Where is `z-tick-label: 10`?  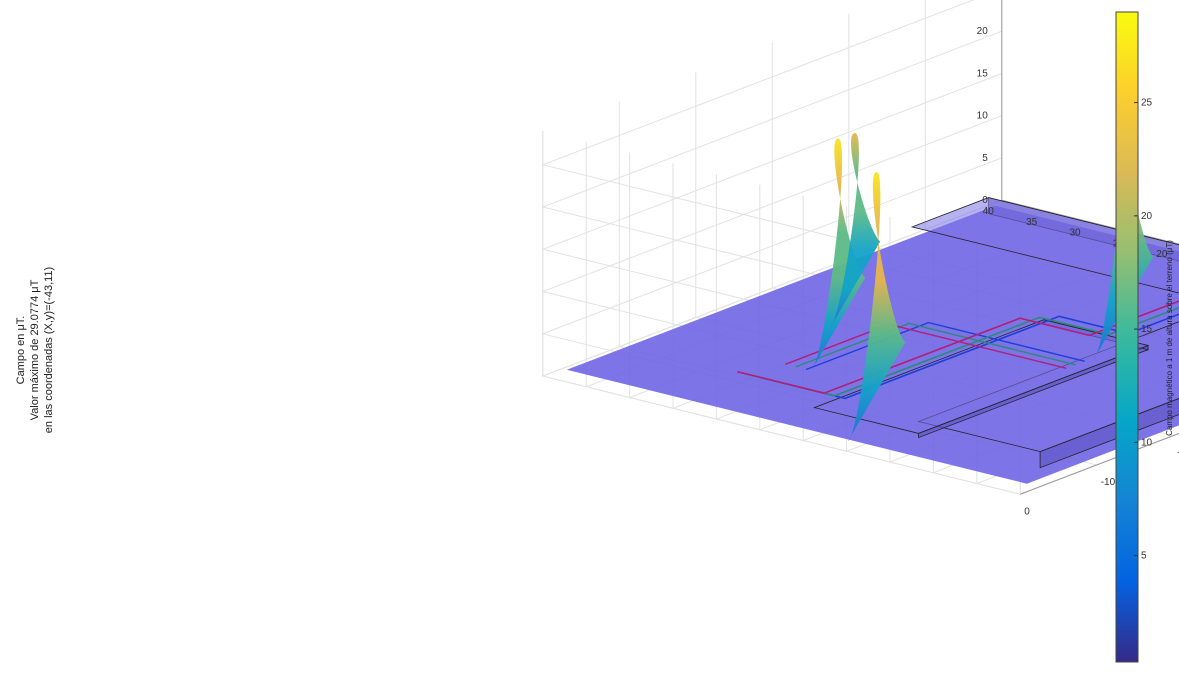 z-tick-label: 10 is located at coordinates (983, 116).